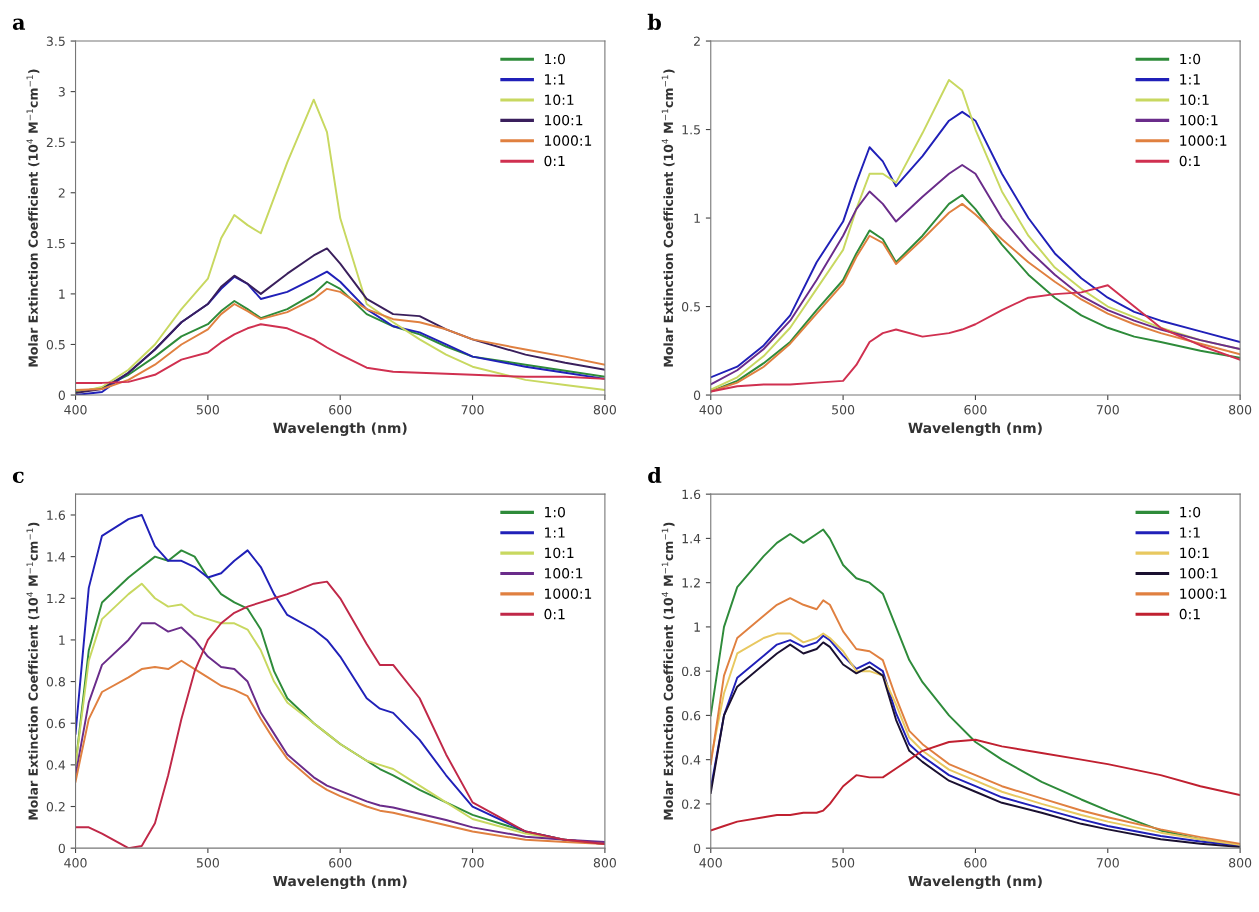  What do you see at coordinates (655, 475) in the screenshot?
I see `chart-title: d` at bounding box center [655, 475].